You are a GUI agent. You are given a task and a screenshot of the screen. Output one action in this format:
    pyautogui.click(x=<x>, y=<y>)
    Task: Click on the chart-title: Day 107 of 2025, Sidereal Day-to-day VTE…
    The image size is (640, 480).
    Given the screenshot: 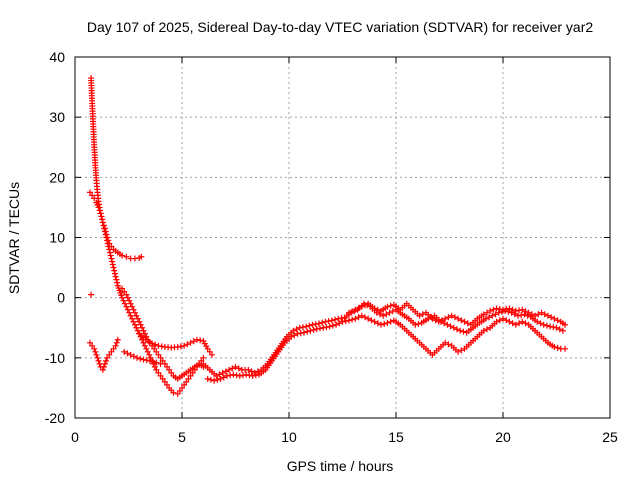 What is the action you would take?
    pyautogui.click(x=340, y=27)
    